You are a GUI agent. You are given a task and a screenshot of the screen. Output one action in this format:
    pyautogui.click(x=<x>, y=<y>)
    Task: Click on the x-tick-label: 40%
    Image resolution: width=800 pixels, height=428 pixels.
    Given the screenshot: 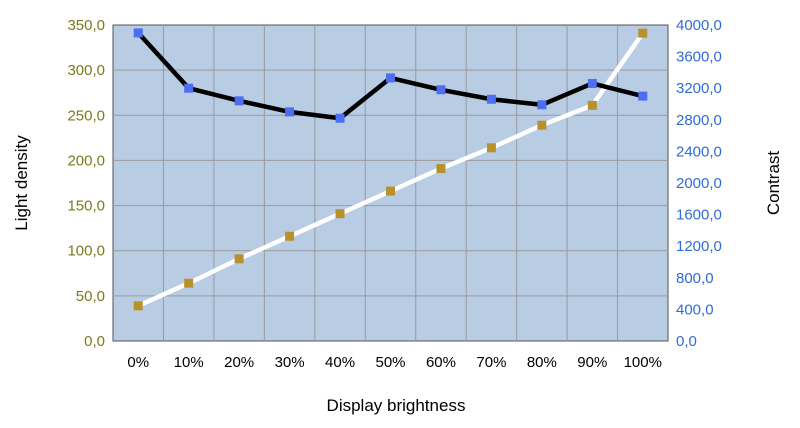 What is the action you would take?
    pyautogui.click(x=340, y=362)
    